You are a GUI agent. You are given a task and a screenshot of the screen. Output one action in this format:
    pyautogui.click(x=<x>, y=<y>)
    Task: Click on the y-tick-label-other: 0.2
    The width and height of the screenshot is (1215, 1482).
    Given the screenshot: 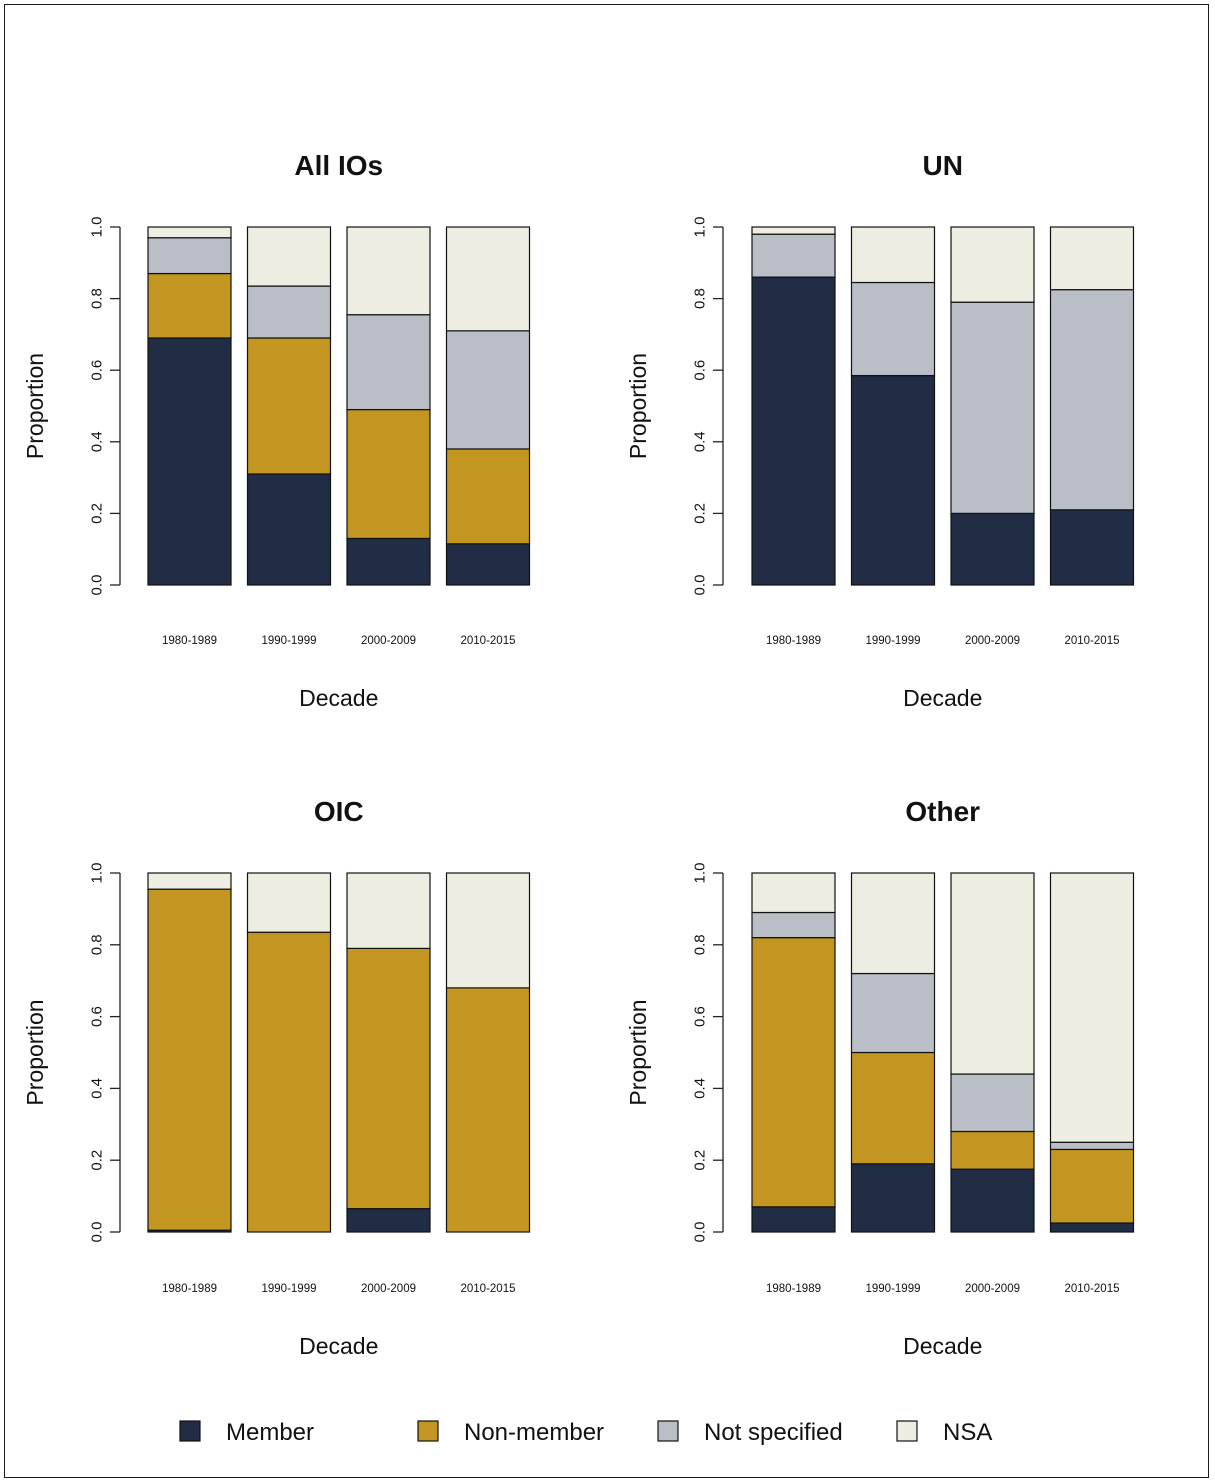 What is the action you would take?
    pyautogui.click(x=700, y=1160)
    